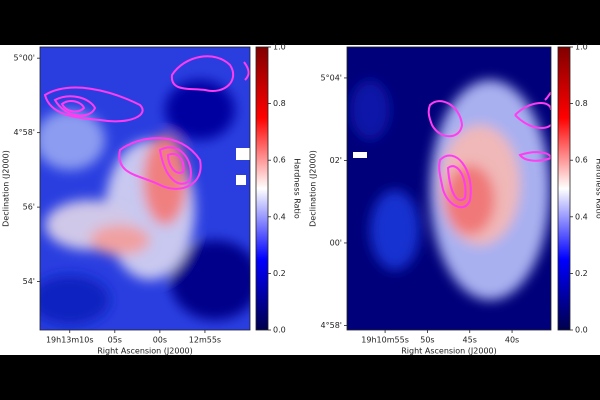 The width and height of the screenshot is (600, 400). I want to click on y-tick-label: 56', so click(29, 207).